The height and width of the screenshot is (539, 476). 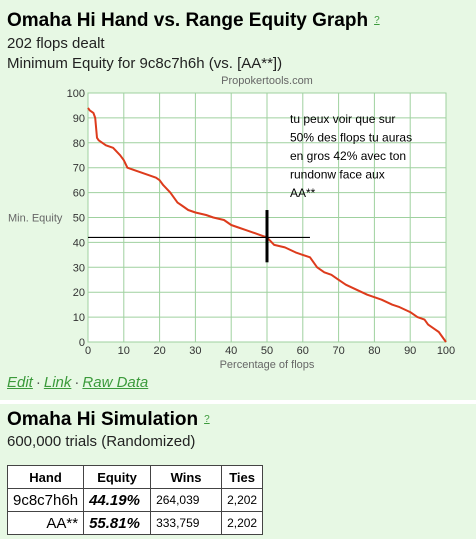 What do you see at coordinates (20, 382) in the screenshot?
I see `edit-link: Edit` at bounding box center [20, 382].